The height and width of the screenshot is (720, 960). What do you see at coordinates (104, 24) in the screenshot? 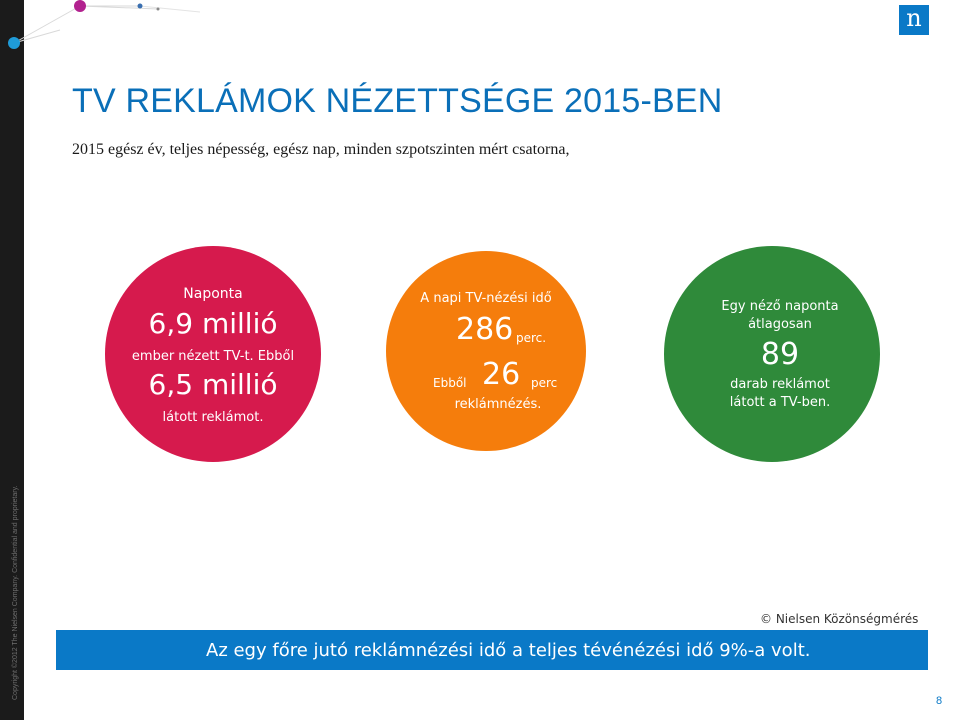
I see `decorative-network-graphic` at bounding box center [104, 24].